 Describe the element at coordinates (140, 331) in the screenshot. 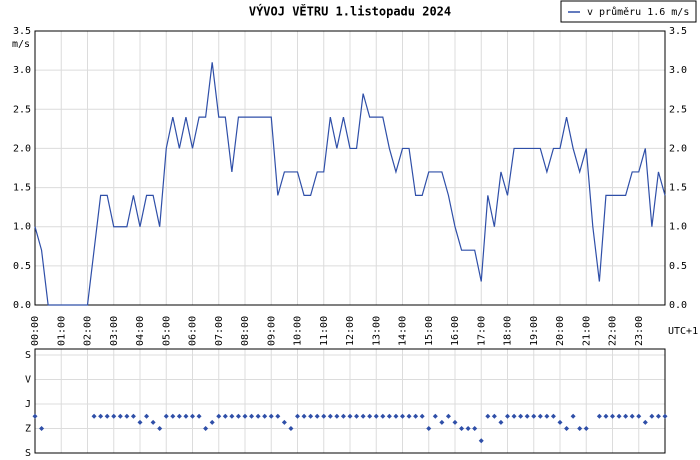

I see `x-tick-label: 04:00` at that location.